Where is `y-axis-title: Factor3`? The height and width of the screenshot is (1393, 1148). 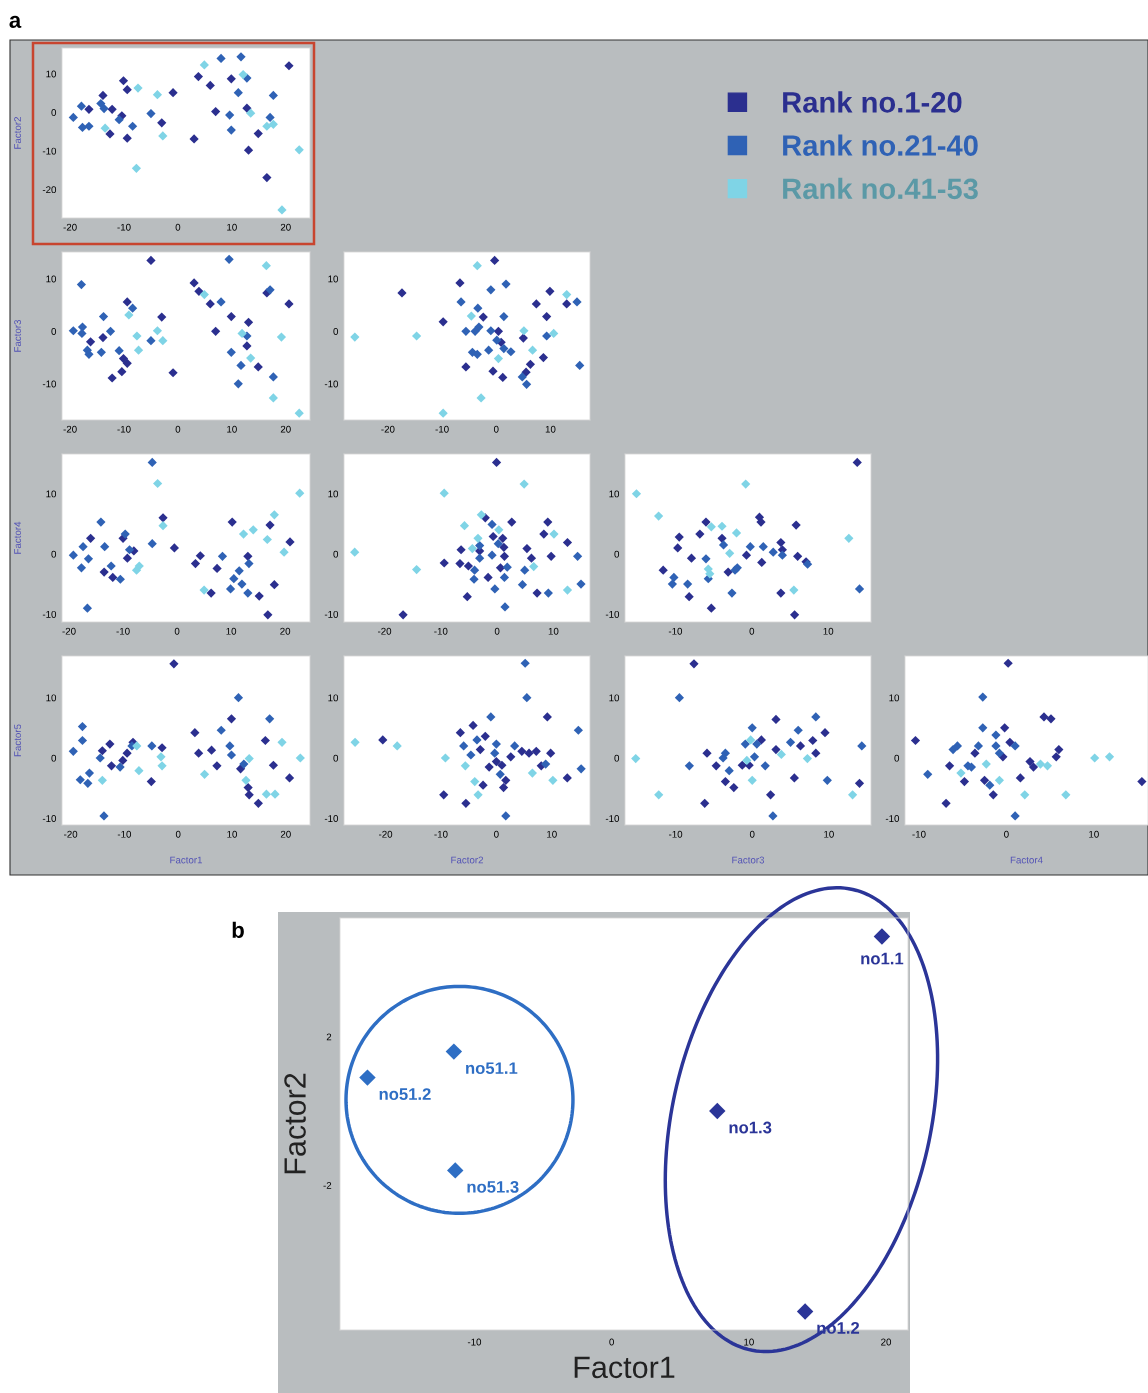
y-axis-title: Factor3 is located at coordinates (18, 335).